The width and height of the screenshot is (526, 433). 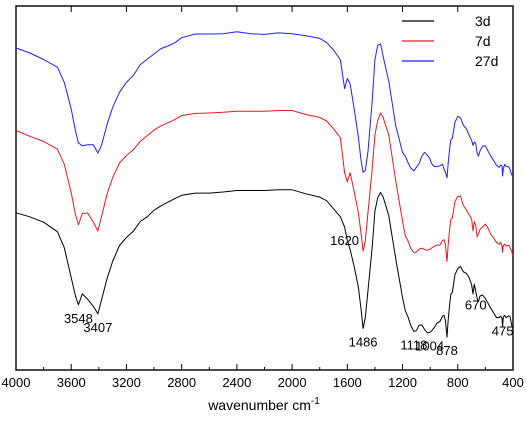 I want to click on peak-label-3407: 3407, so click(x=97, y=327).